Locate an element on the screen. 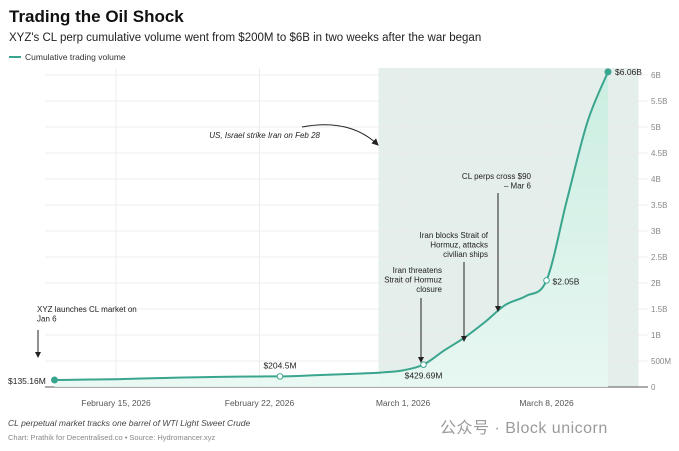 This screenshot has width=679, height=451. annotation-text: Jan 6 is located at coordinates (47, 319).